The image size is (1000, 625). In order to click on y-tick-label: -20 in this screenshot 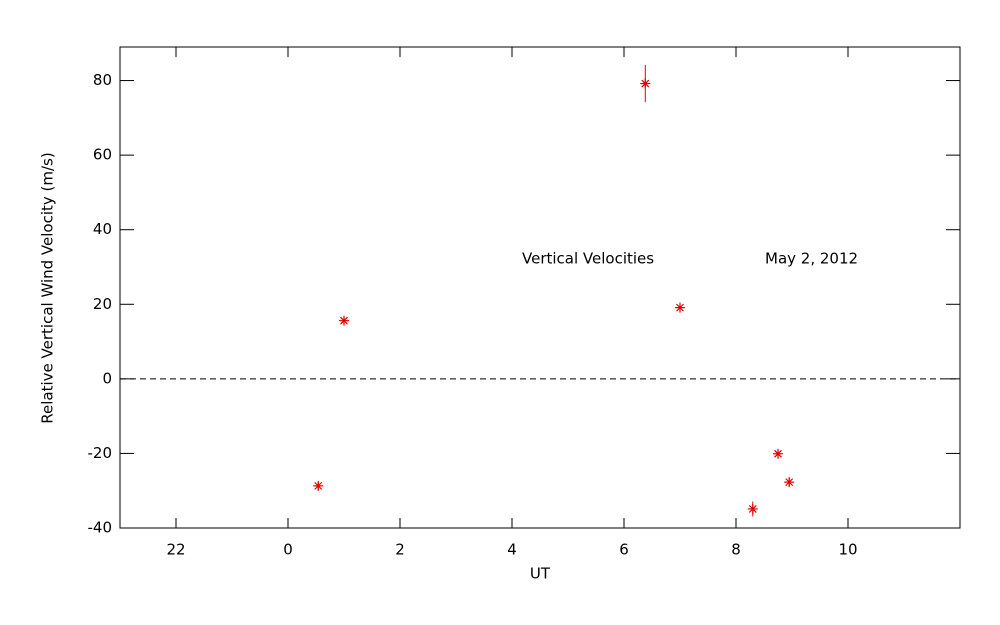, I will do `click(100, 453)`.